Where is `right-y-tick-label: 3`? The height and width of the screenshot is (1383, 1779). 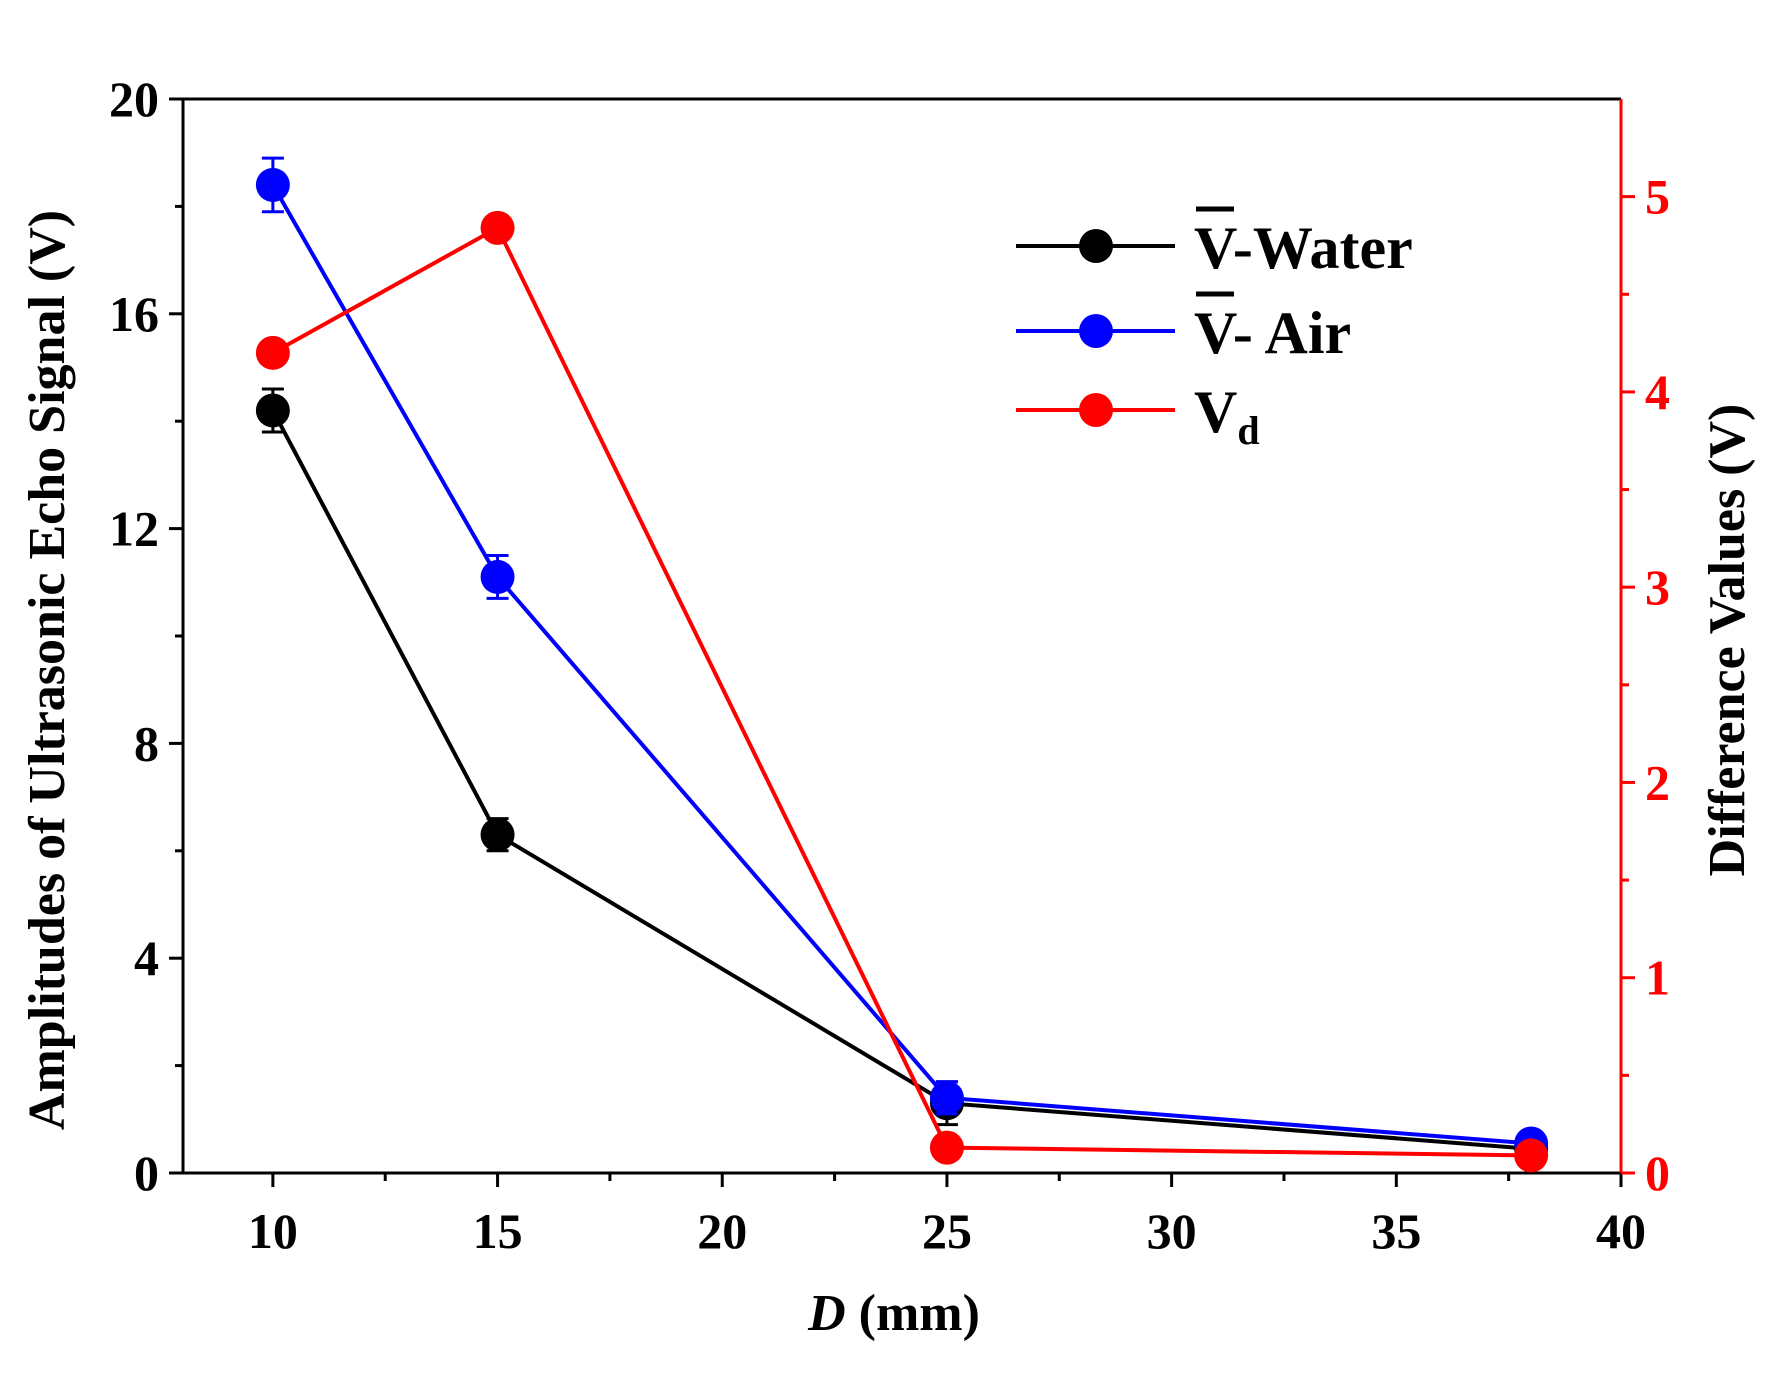
right-y-tick-label: 3 is located at coordinates (1657, 587).